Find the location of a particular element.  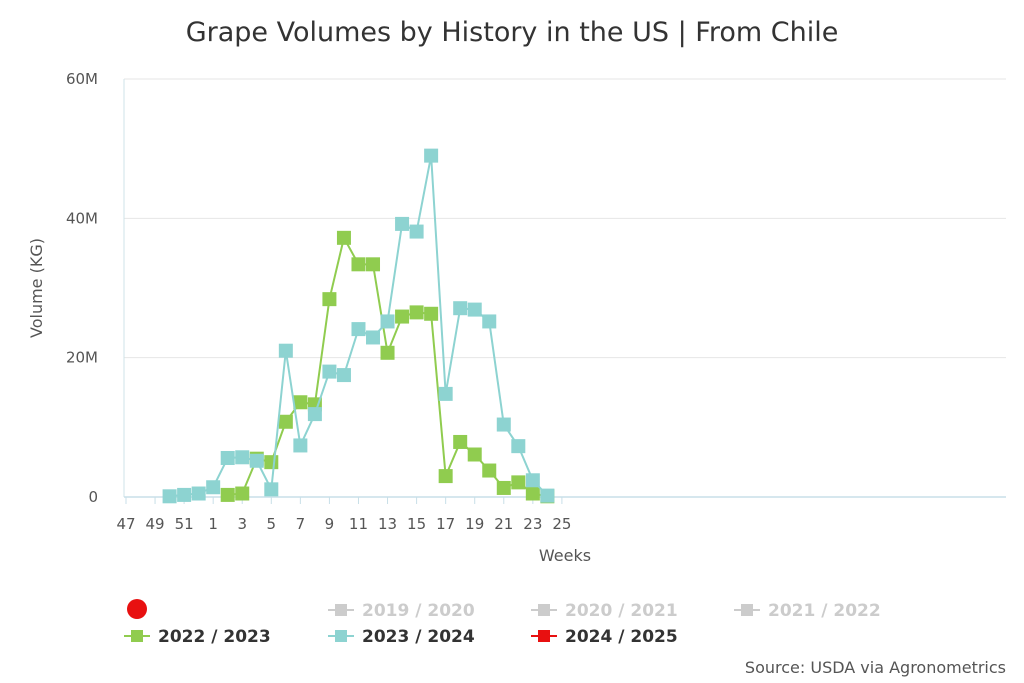

x-tick-label: 49 is located at coordinates (155, 524).